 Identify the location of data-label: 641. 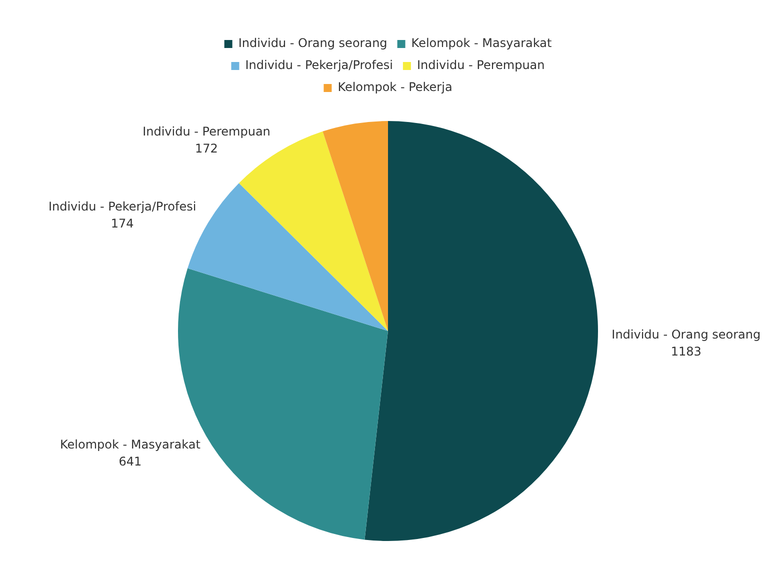
(130, 461).